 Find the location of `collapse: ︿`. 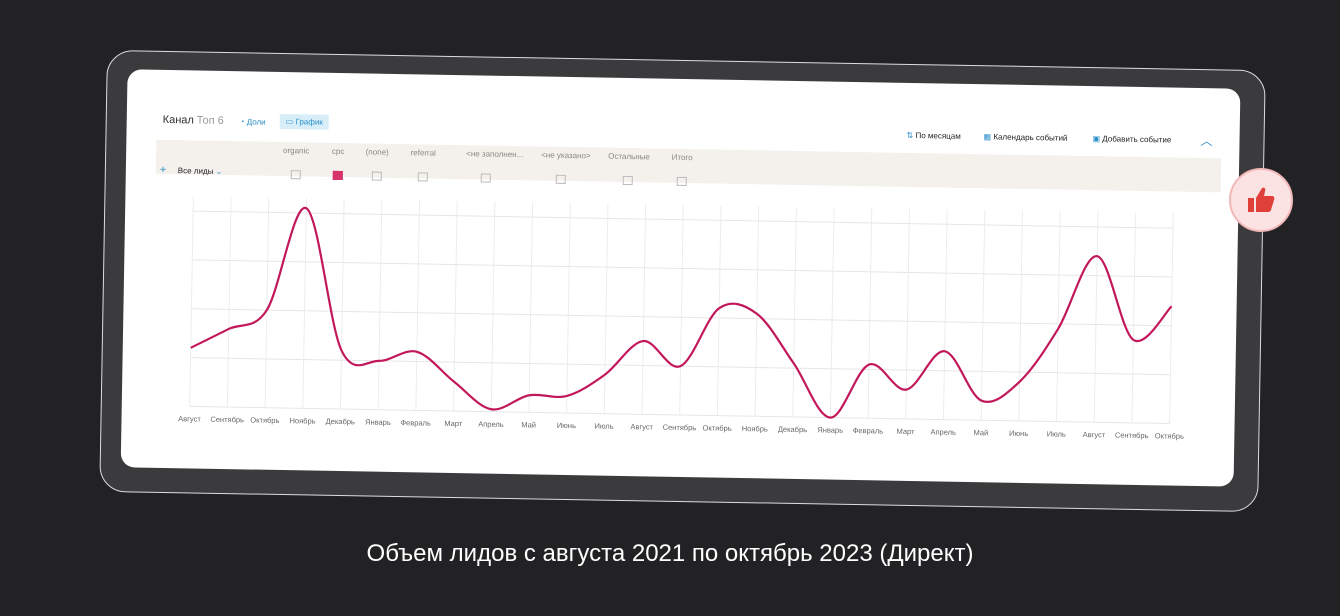

collapse: ︿ is located at coordinates (1206, 141).